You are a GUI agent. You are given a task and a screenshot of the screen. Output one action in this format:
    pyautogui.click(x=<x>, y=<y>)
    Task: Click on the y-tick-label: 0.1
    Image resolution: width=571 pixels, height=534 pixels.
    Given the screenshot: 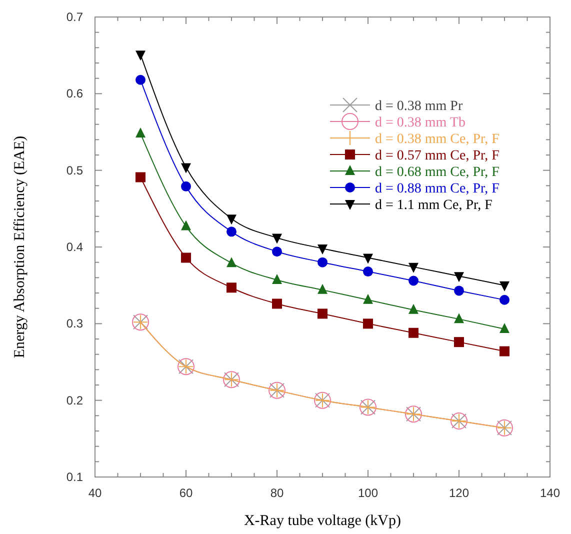 What is the action you would take?
    pyautogui.click(x=75, y=477)
    